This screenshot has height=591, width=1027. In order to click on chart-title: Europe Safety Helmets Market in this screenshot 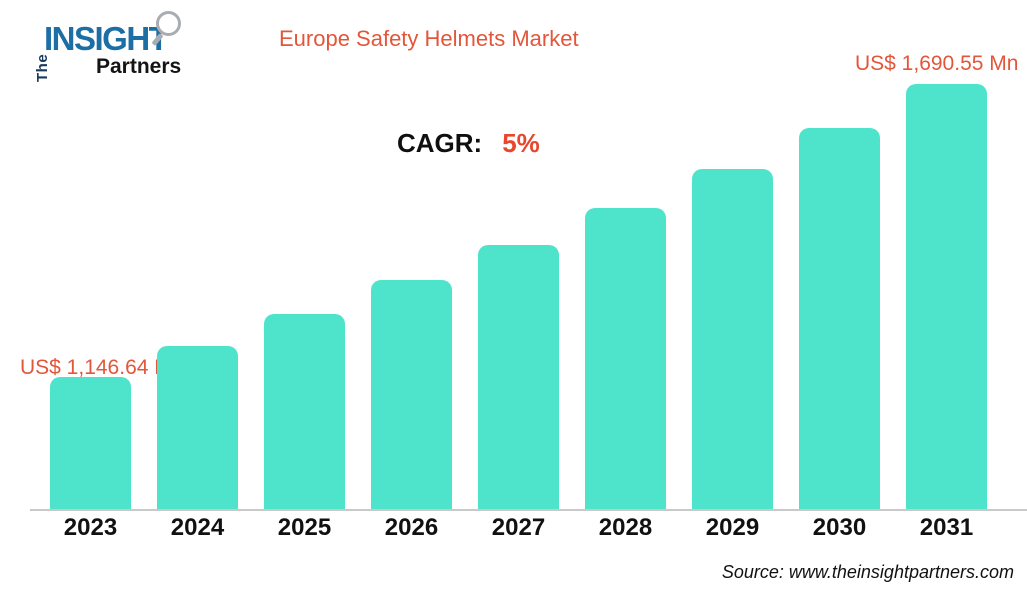, I will do `click(429, 38)`.